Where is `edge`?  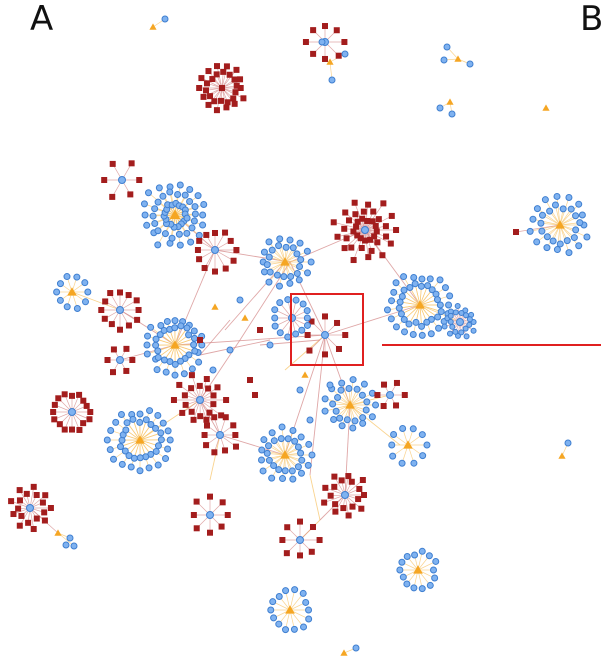 edge is located at coordinates (375, 425).